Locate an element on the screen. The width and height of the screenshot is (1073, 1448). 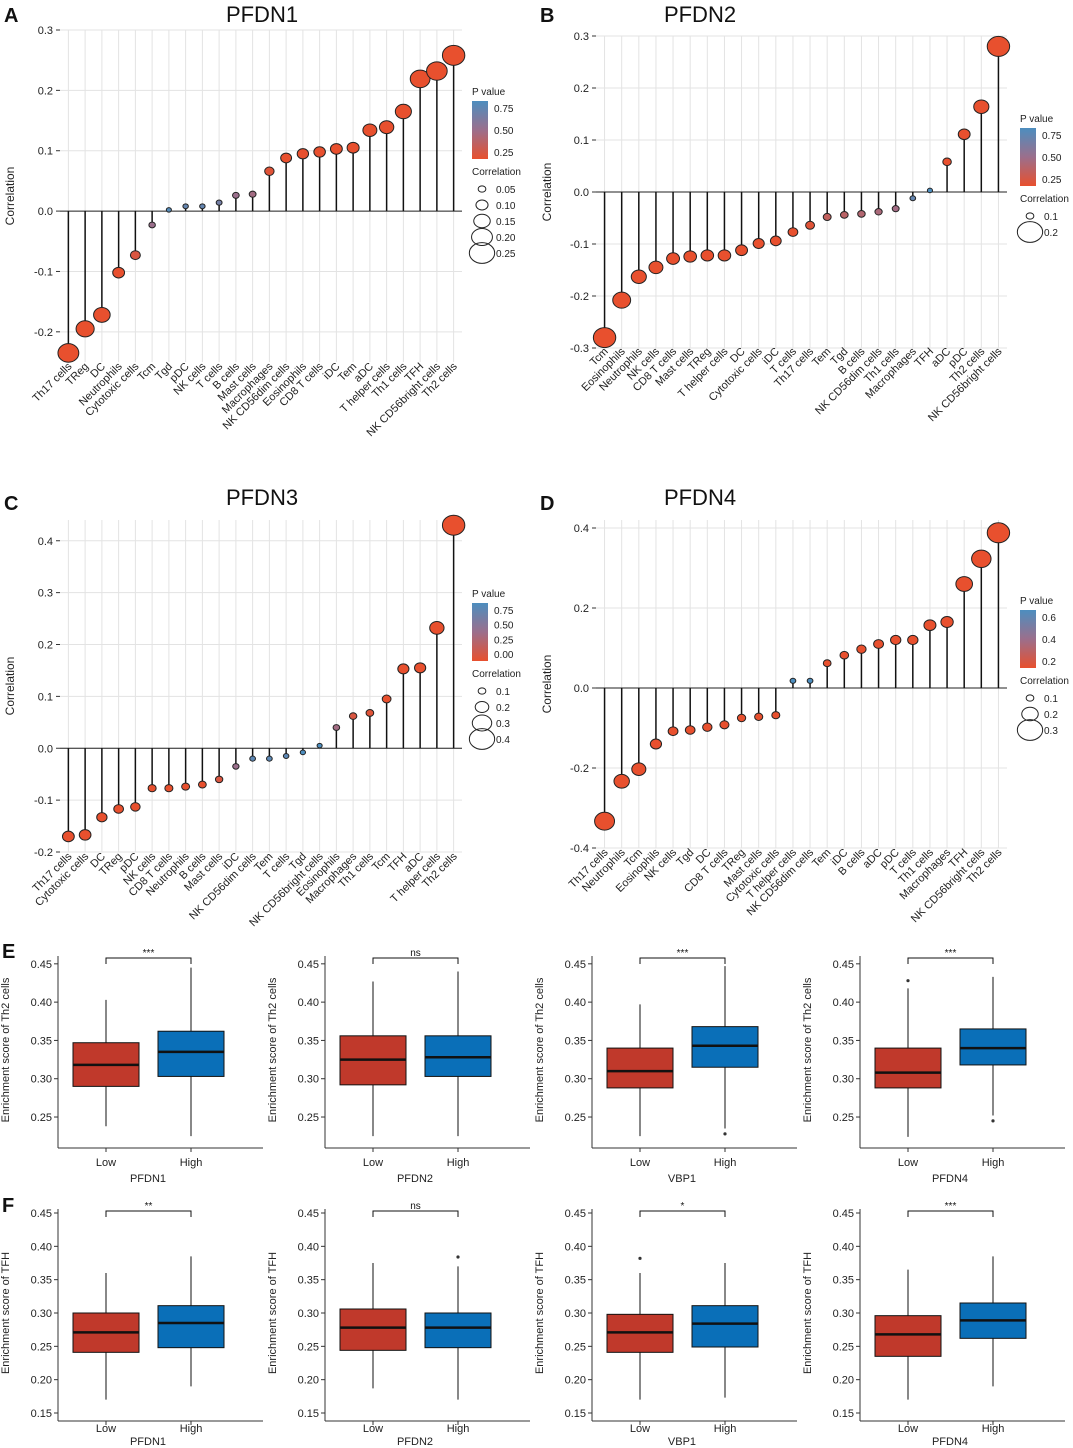
legend-c-tick: 0.05 is located at coordinates (506, 190).